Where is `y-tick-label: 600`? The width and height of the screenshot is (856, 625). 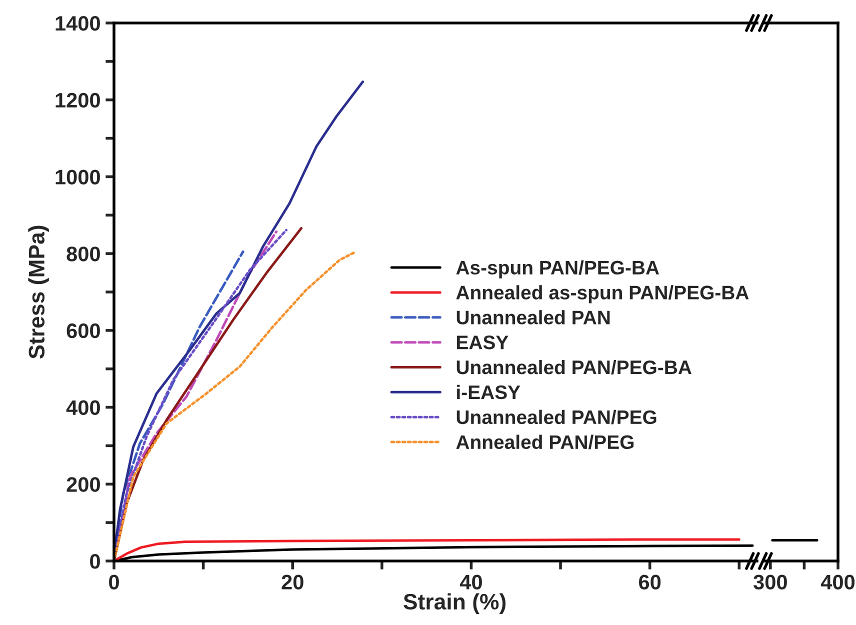 y-tick-label: 600 is located at coordinates (83, 330).